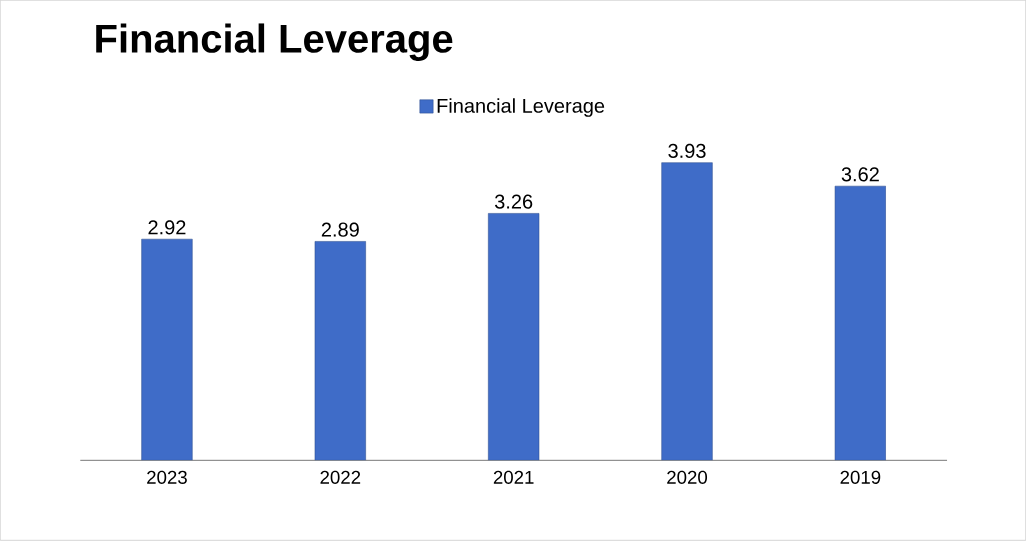 The width and height of the screenshot is (1026, 541). Describe the element at coordinates (274, 42) in the screenshot. I see `chart-title: Financial Leverage` at that location.